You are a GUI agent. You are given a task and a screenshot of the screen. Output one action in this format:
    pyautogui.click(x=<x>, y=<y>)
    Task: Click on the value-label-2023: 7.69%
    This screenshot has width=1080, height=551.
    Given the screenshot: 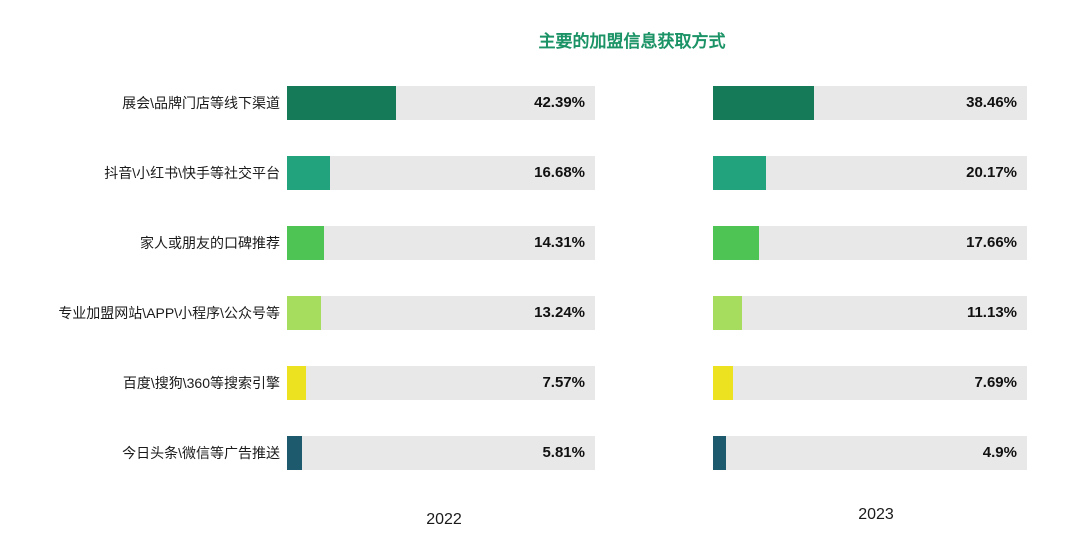 What is the action you would take?
    pyautogui.click(x=995, y=382)
    